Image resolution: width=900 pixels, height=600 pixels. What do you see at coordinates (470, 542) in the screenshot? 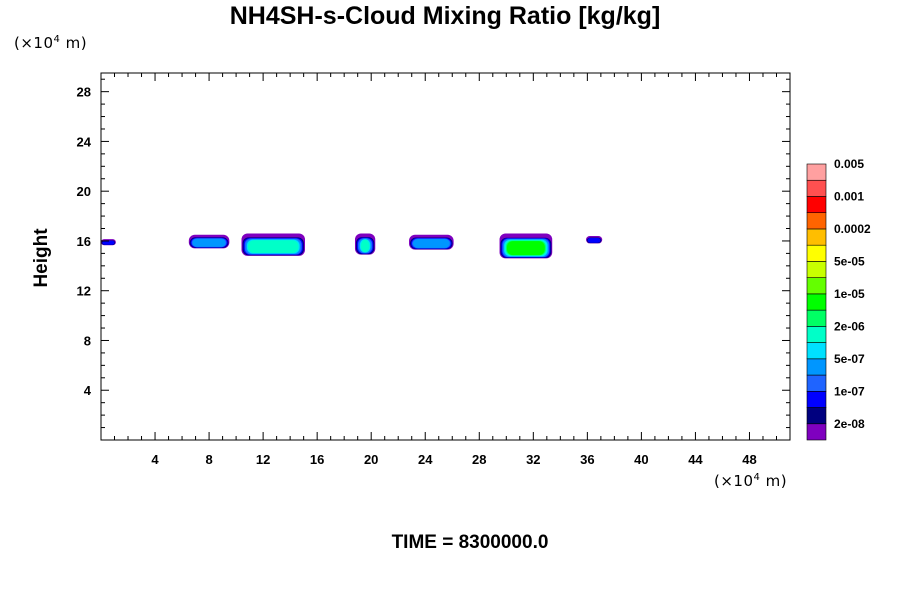
I see `time-footer: TIME = 8300000.0` at bounding box center [470, 542].